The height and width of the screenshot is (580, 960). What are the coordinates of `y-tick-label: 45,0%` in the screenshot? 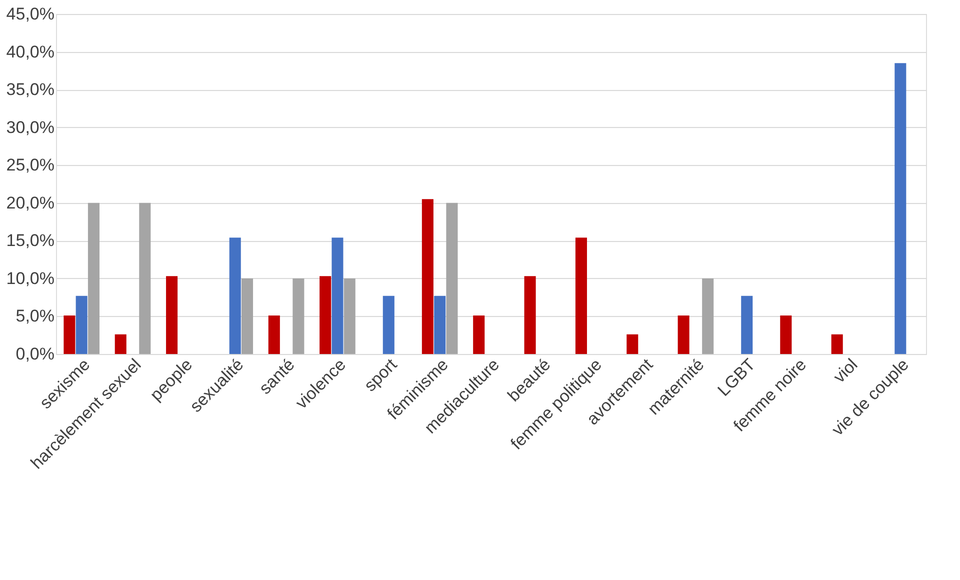 It's located at (30, 14).